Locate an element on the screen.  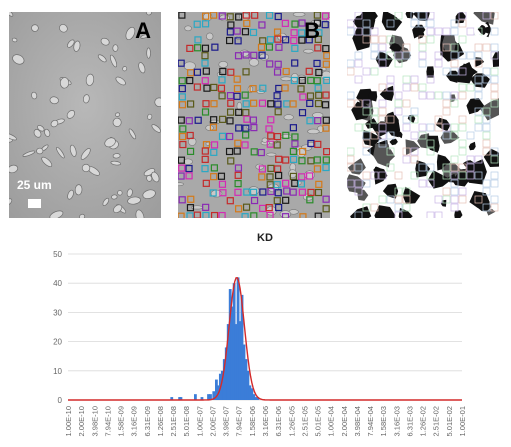
x-tick-label: 2.51E-08 is located at coordinates (173, 421).